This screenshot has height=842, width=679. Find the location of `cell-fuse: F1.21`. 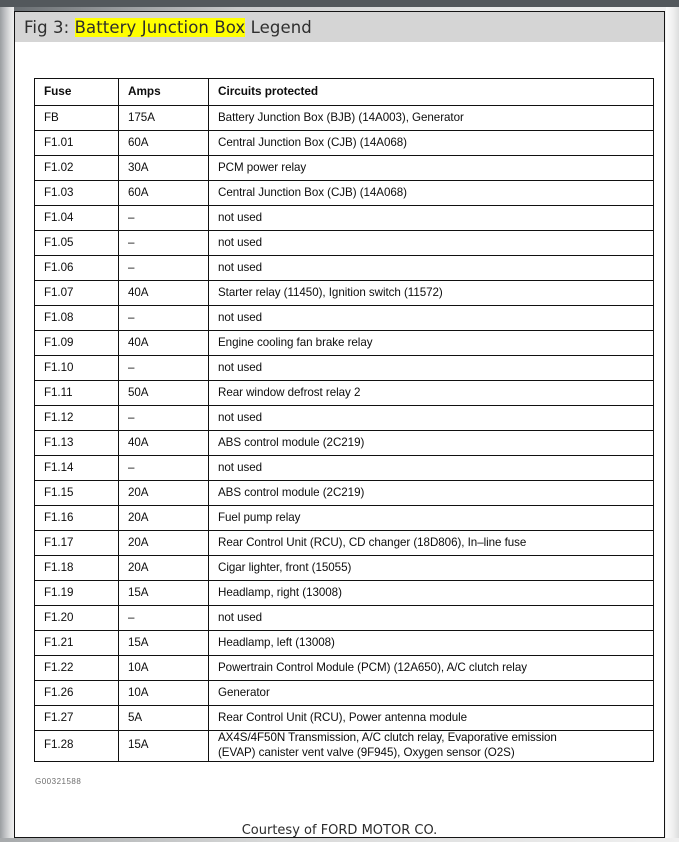

cell-fuse: F1.21 is located at coordinates (76, 643).